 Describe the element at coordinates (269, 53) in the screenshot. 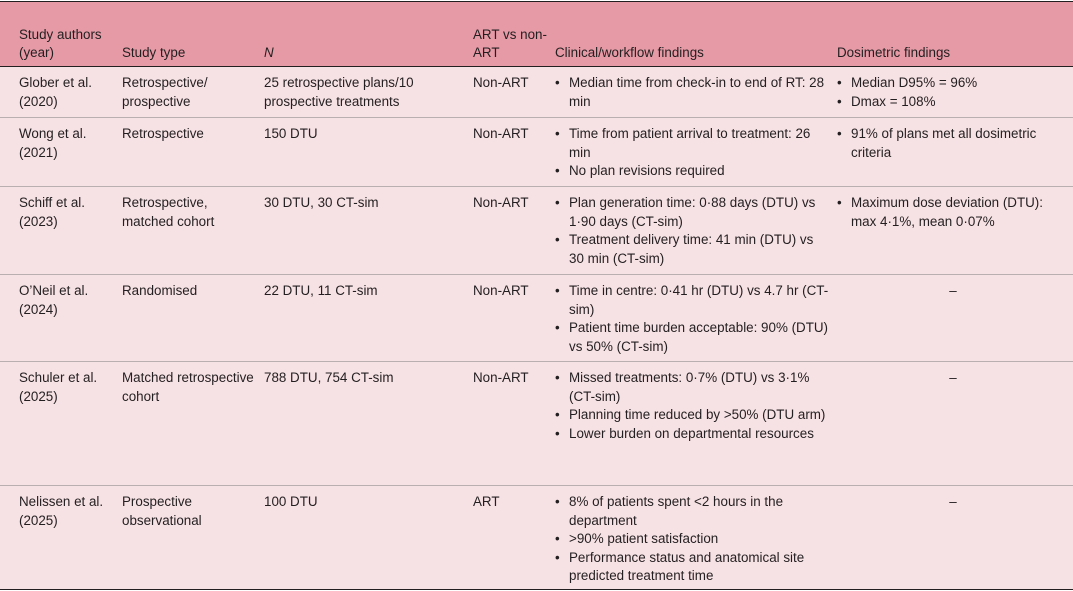

I see `header-n: N` at that location.